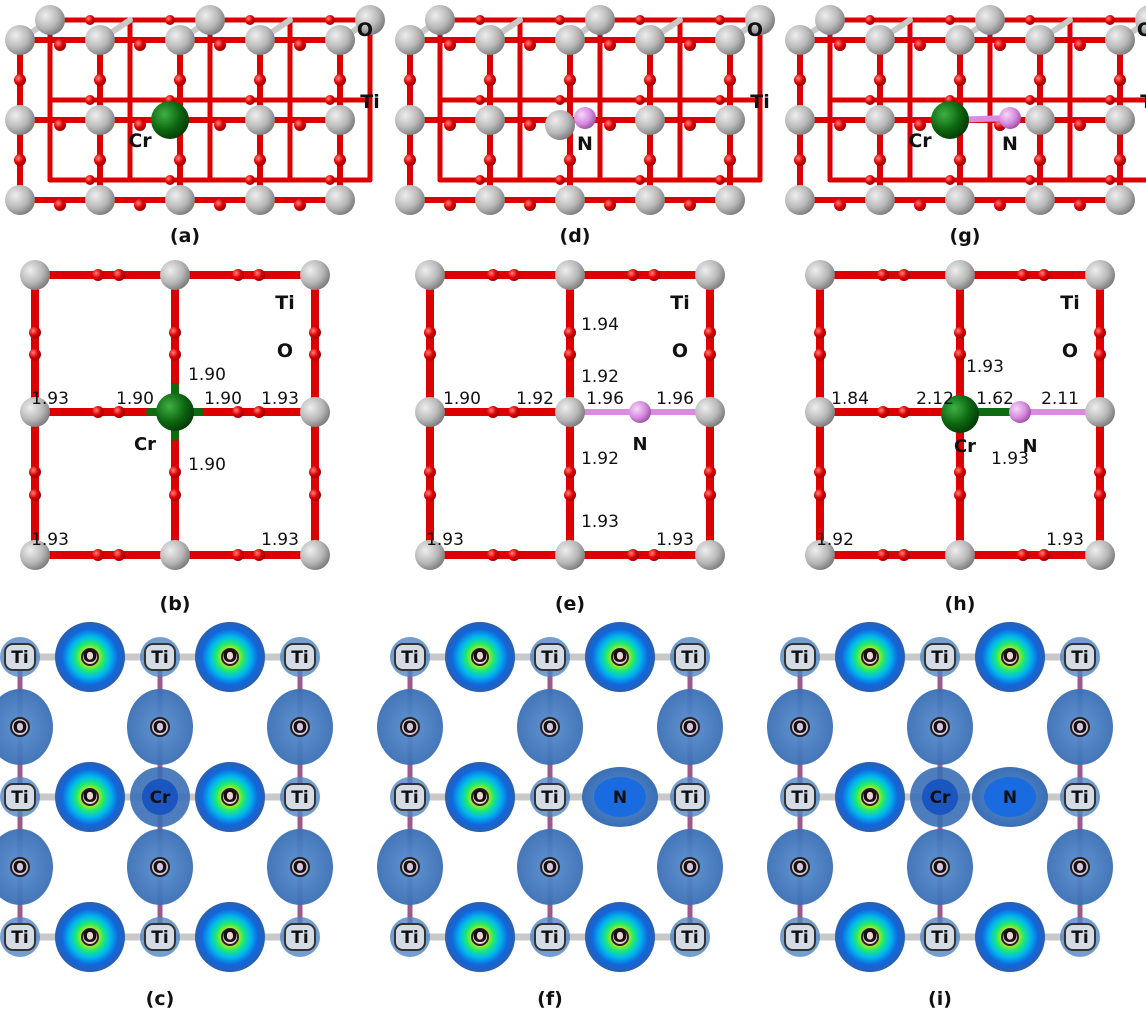 The height and width of the screenshot is (1019, 1146). I want to click on bond-length-up: 1.92, so click(600, 377).